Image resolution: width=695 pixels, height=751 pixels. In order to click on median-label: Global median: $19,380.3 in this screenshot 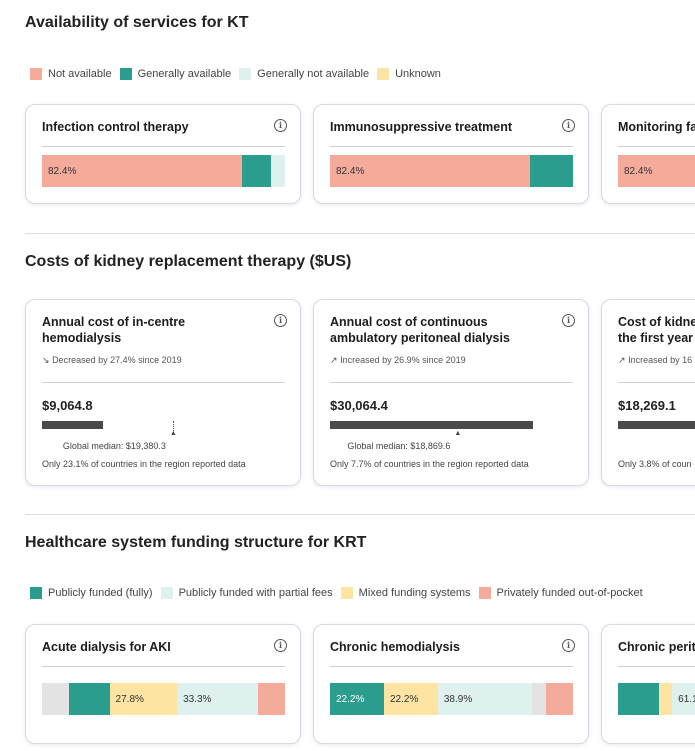, I will do `click(114, 446)`.